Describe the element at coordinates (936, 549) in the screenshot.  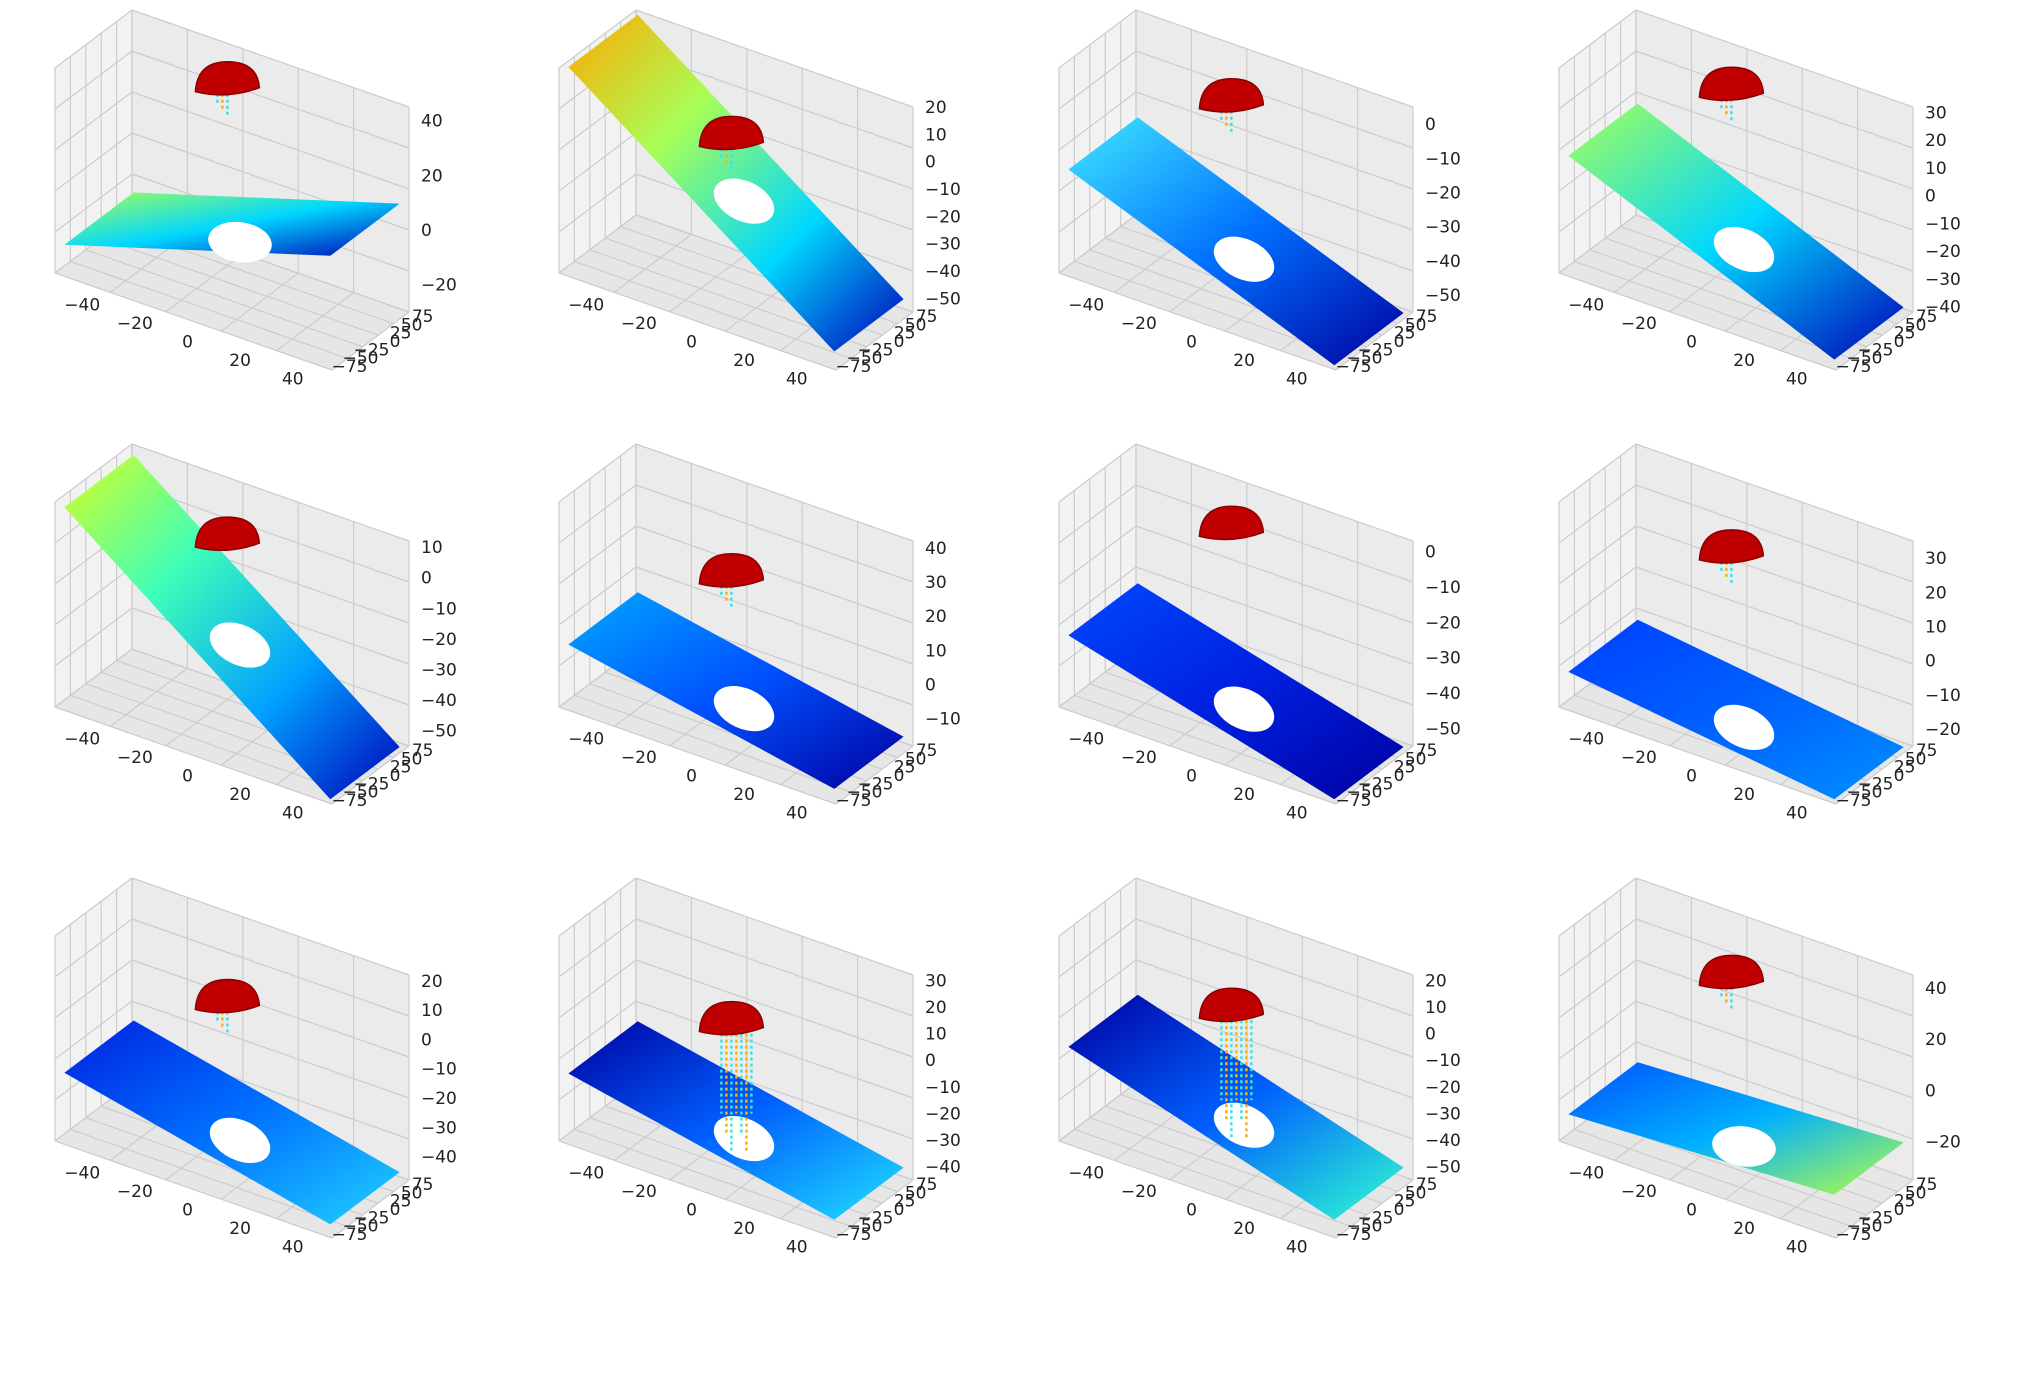
I see `z-tick-label: 40` at that location.